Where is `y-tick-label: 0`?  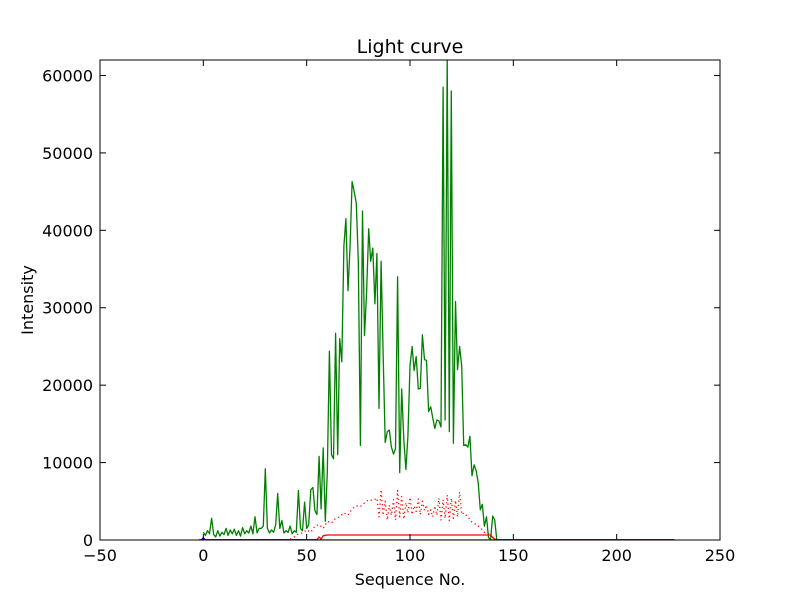
y-tick-label: 0 is located at coordinates (88, 540).